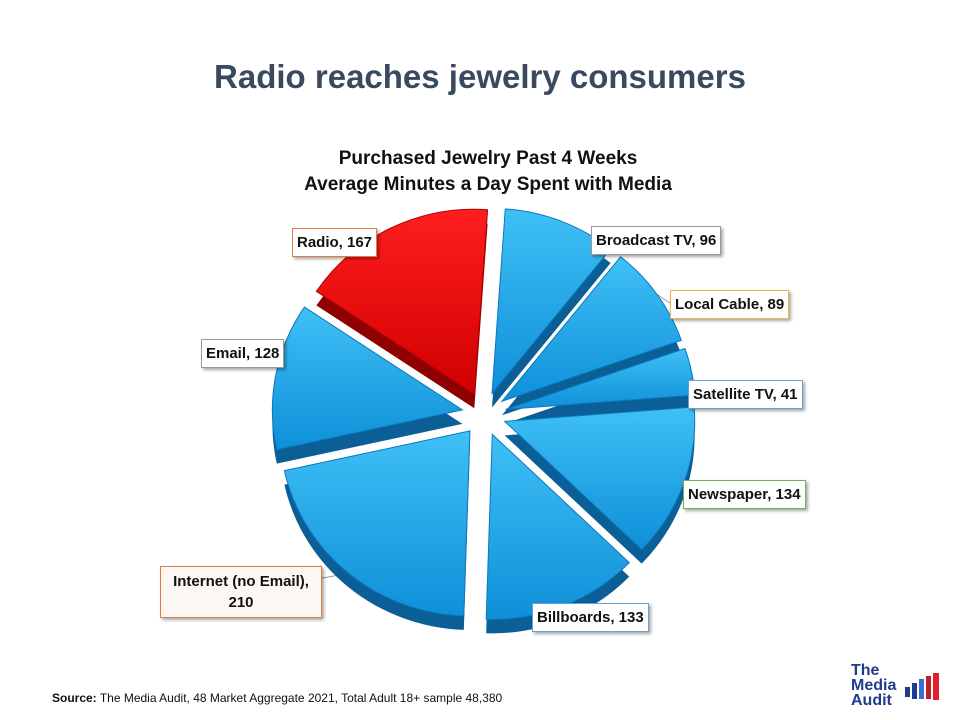 The width and height of the screenshot is (960, 720). I want to click on media-audit-logo: The Media Audit, so click(899, 688).